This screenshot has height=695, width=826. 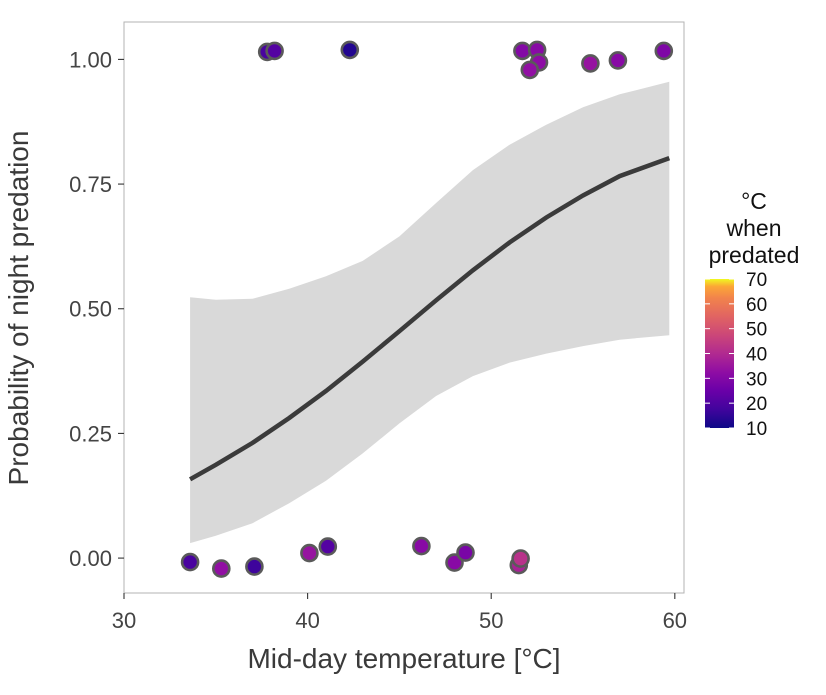 What do you see at coordinates (403, 658) in the screenshot?
I see `x-axis-title: Mid-day temperature [°C]` at bounding box center [403, 658].